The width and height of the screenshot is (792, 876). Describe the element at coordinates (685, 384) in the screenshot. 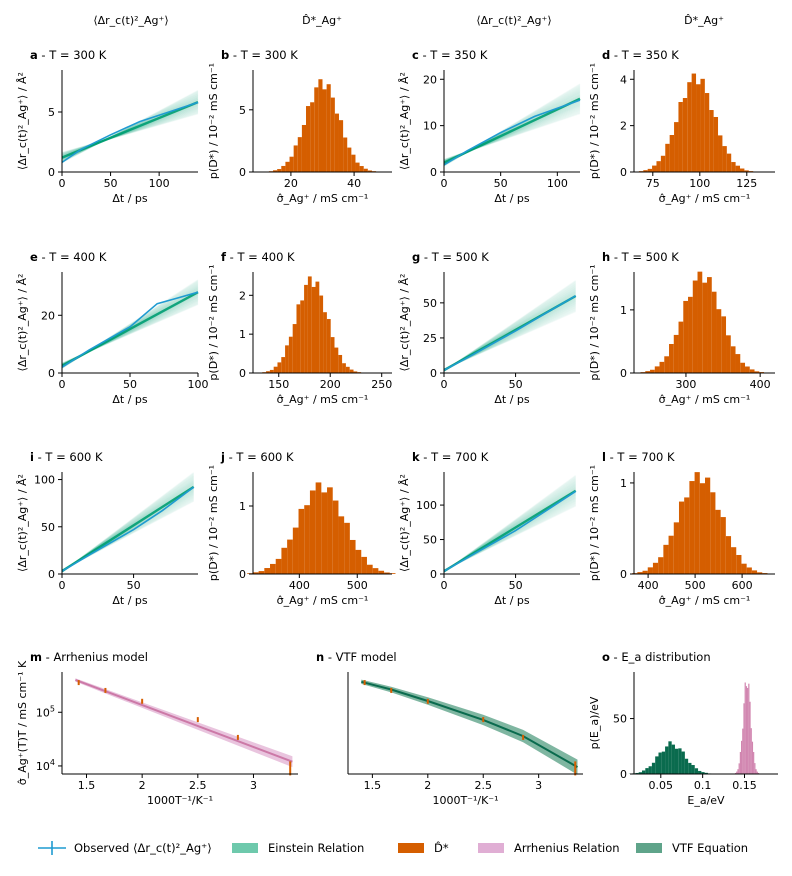

I see `x-tick-label: 300` at that location.